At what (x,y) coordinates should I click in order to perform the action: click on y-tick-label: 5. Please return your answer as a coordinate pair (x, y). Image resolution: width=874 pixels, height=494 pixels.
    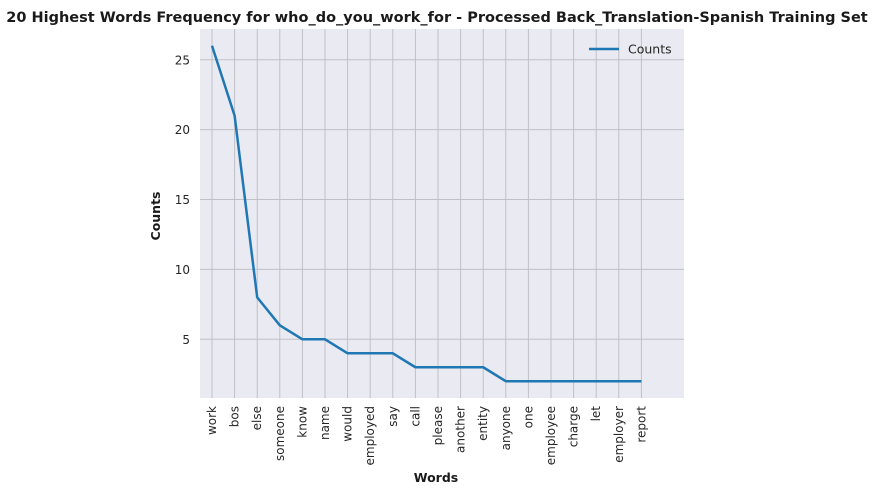
    Looking at the image, I should click on (186, 340).